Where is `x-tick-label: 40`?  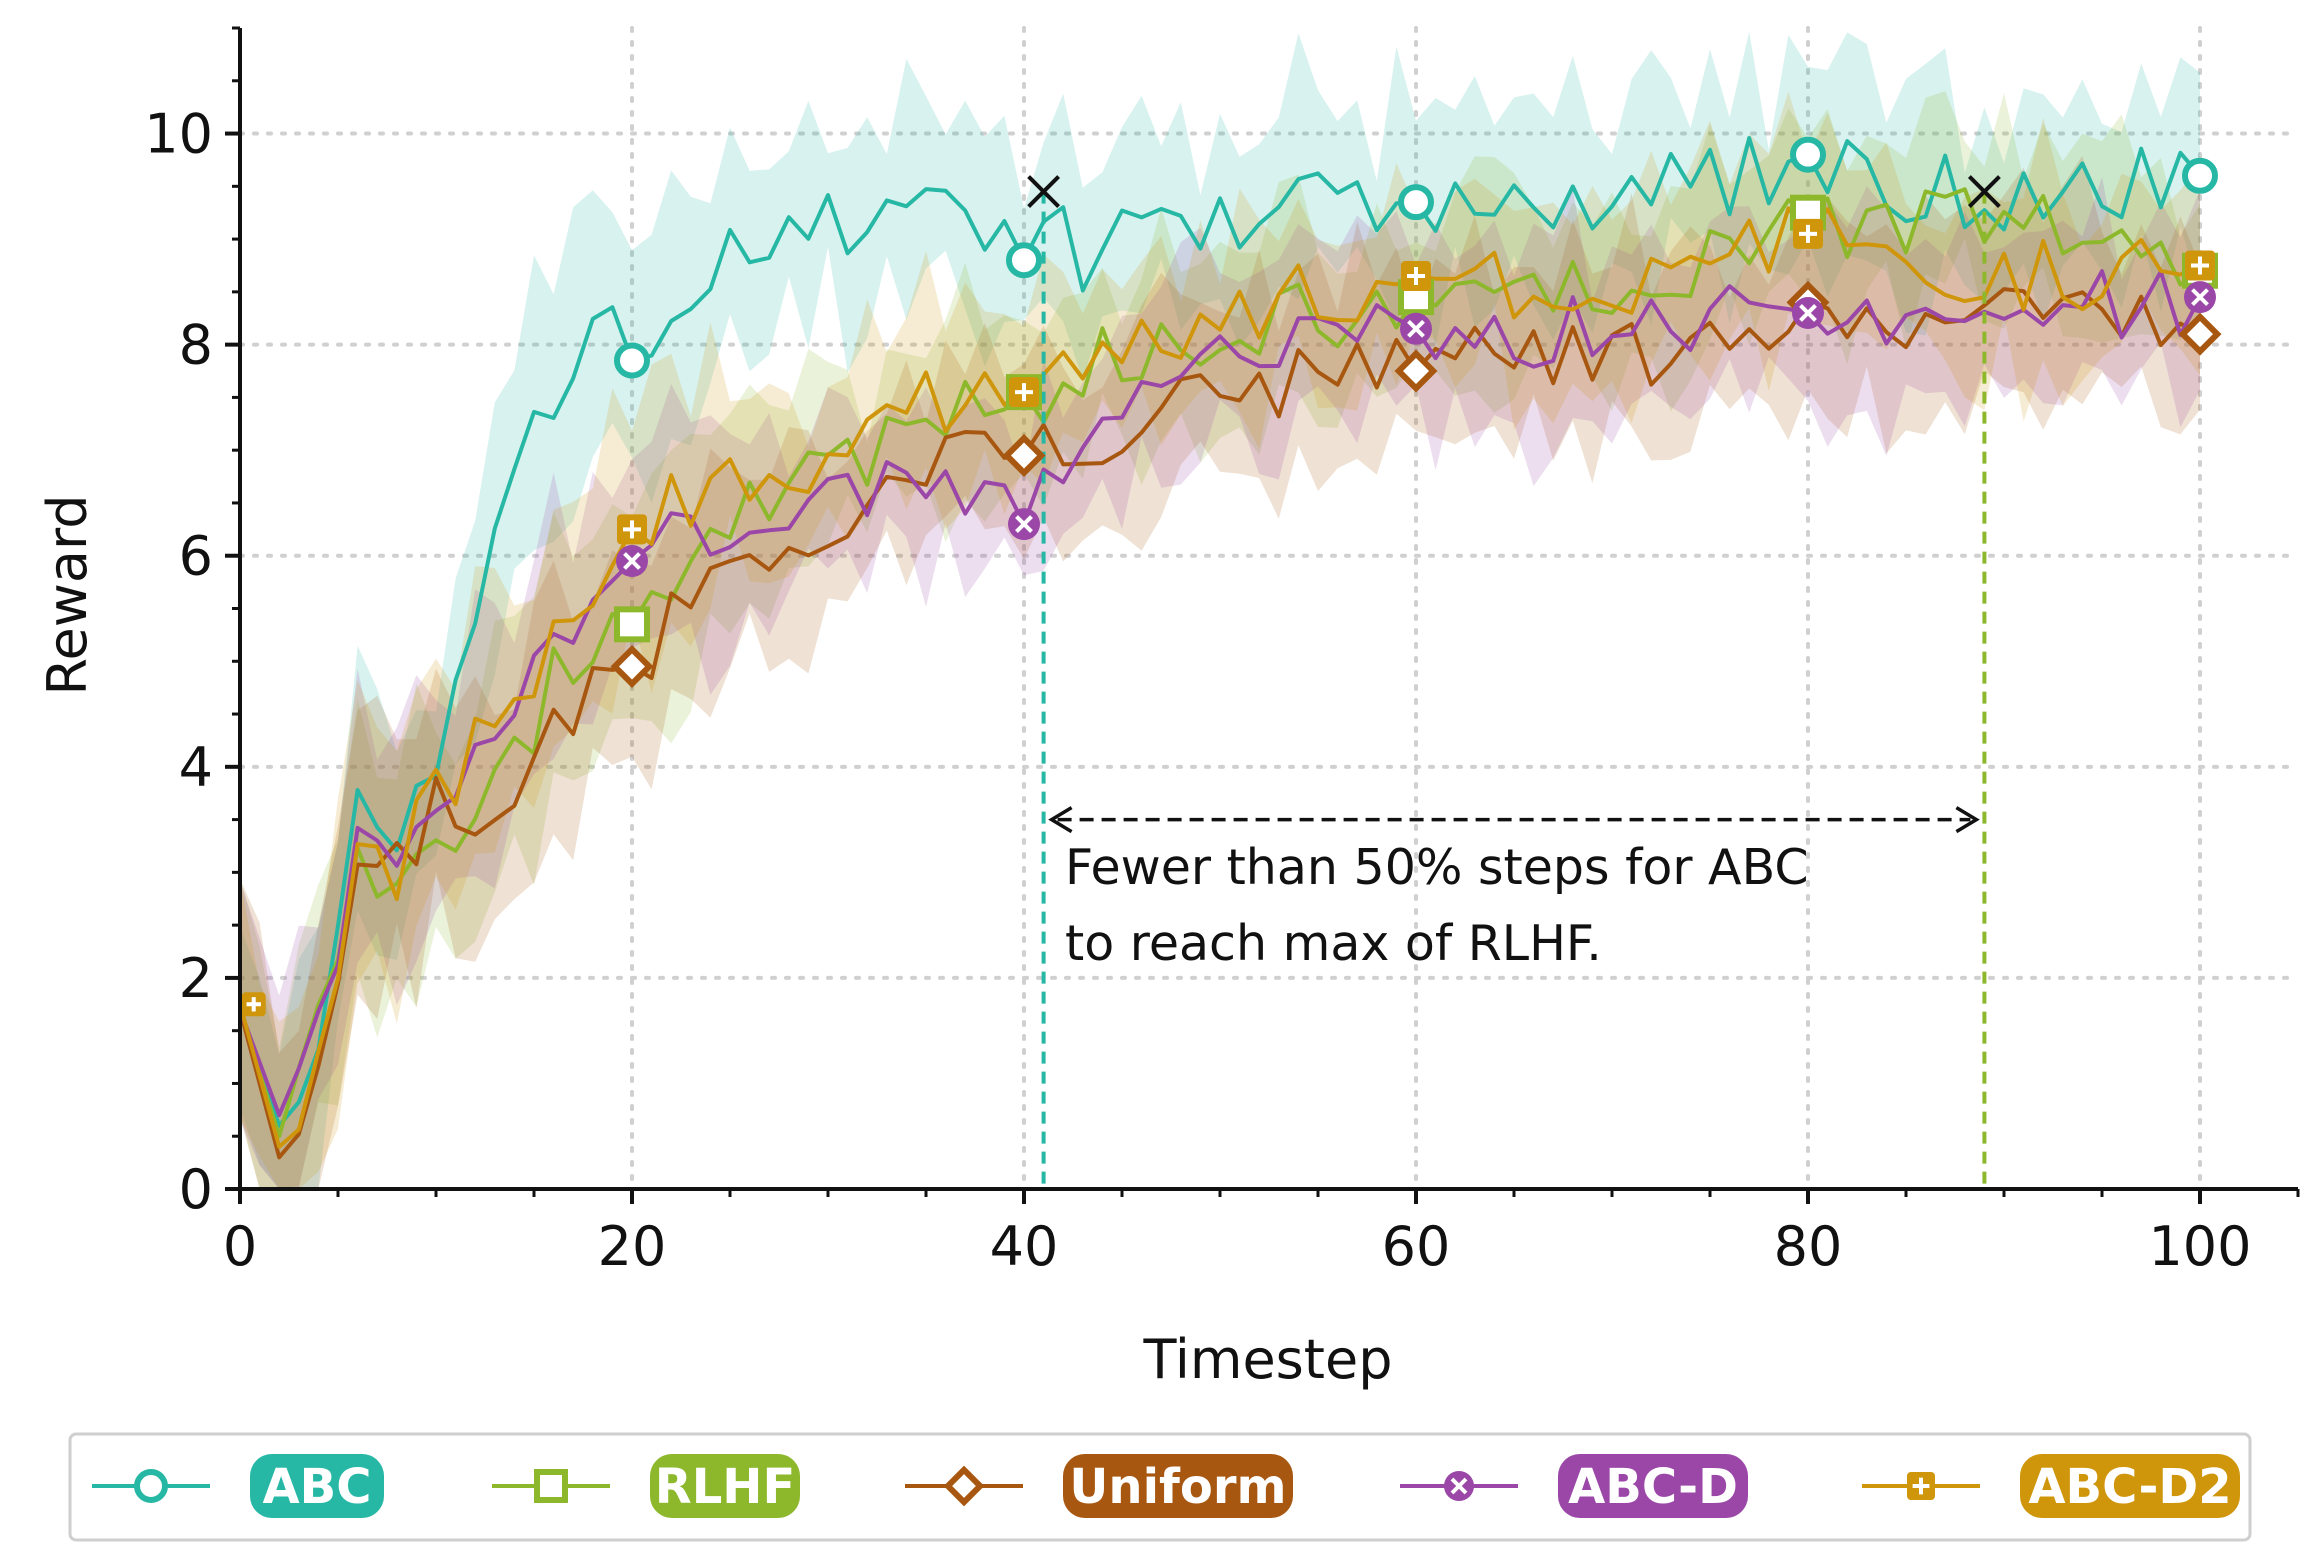
x-tick-label: 40 is located at coordinates (1024, 1246).